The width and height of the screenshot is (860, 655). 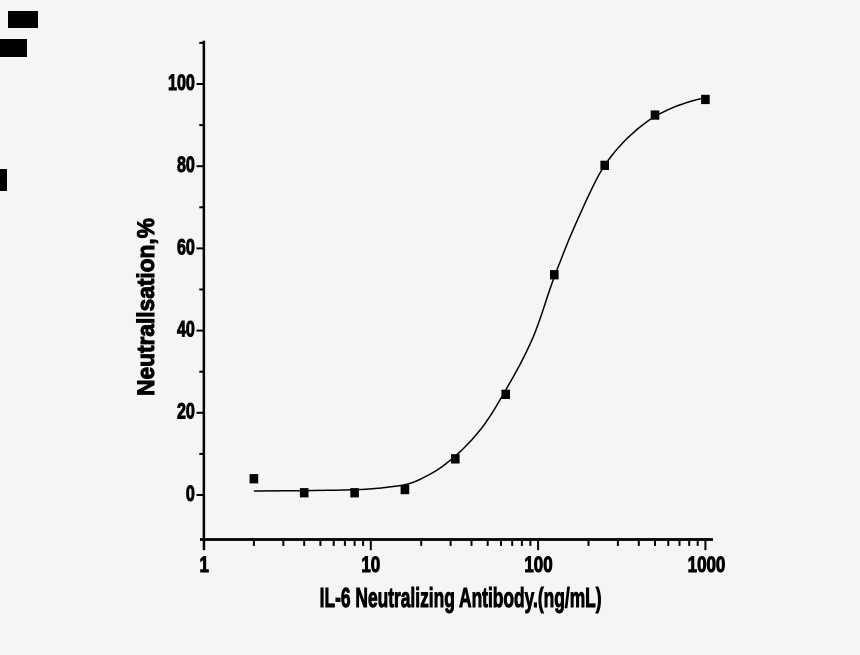 I want to click on svg-text: Neutrallsation,%, so click(x=146, y=307).